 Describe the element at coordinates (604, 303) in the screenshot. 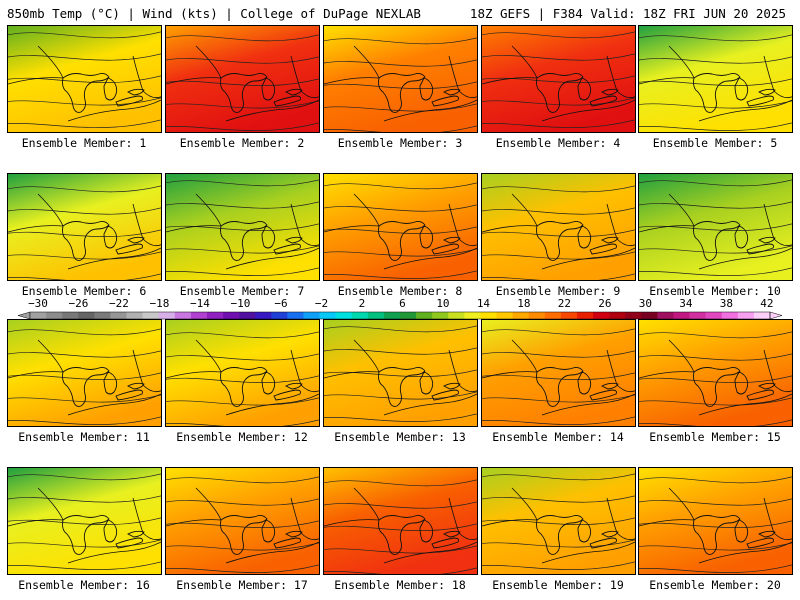

I see `colorbar-tick-label: 26` at that location.